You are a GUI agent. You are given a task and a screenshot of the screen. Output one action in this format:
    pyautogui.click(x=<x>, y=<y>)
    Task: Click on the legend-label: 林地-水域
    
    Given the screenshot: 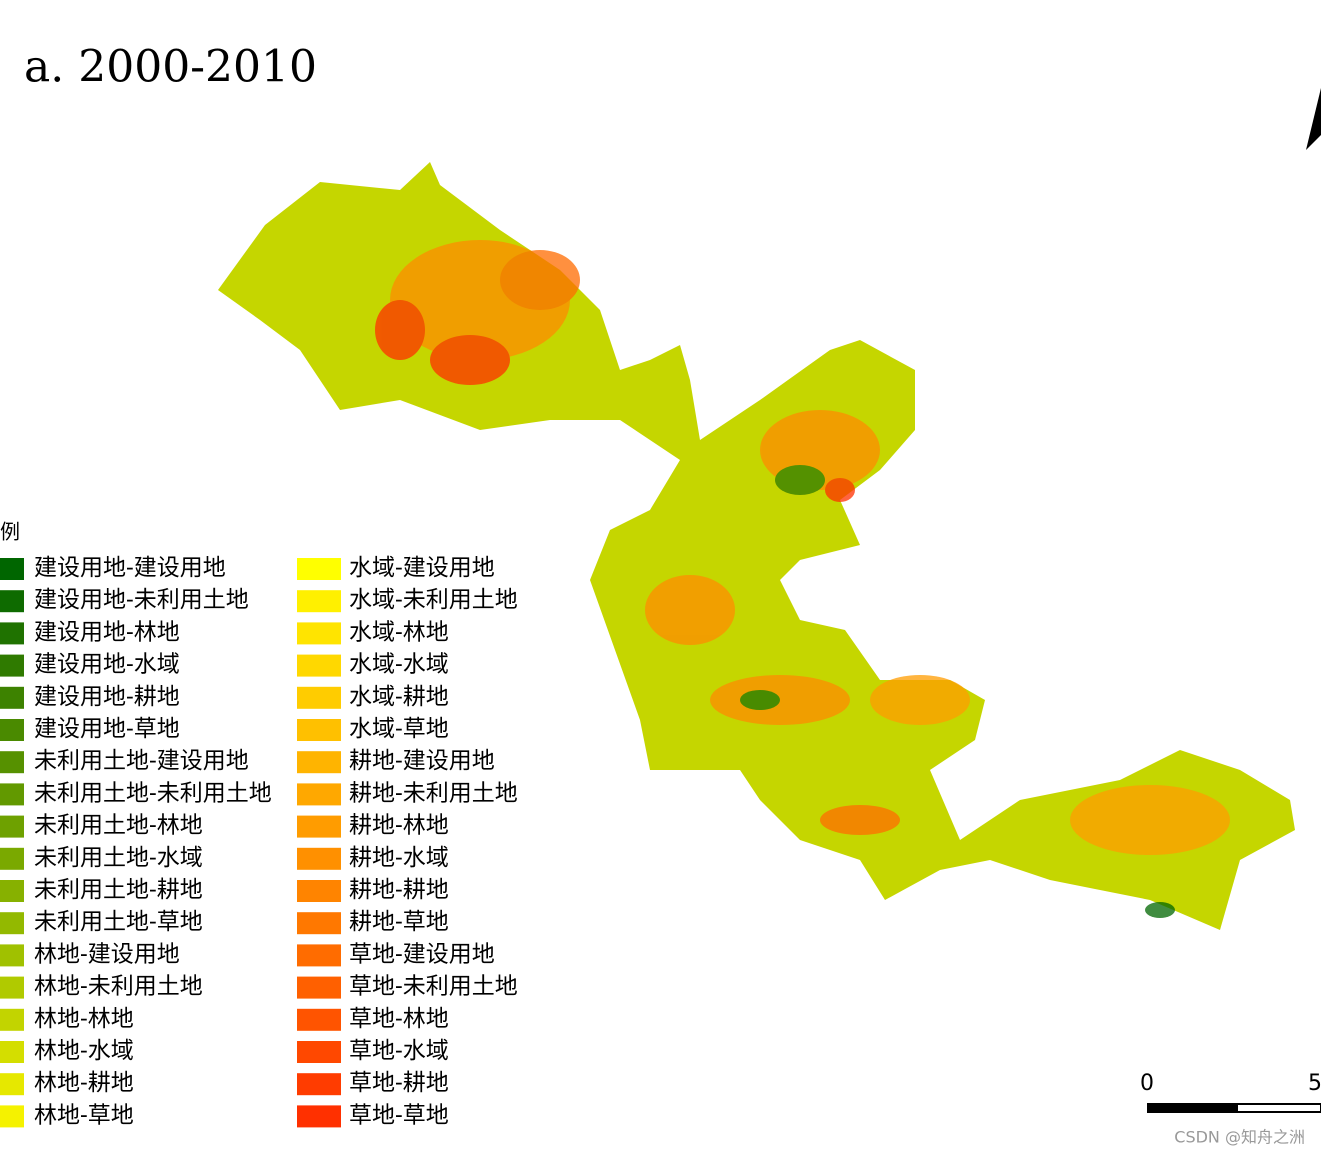 What is the action you would take?
    pyautogui.click(x=84, y=1051)
    